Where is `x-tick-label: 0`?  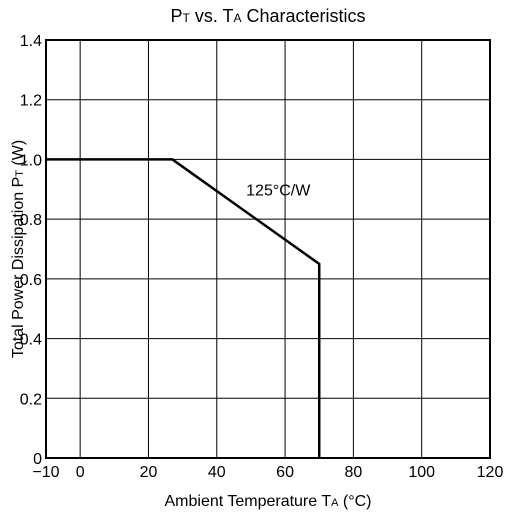
x-tick-label: 0 is located at coordinates (80, 472).